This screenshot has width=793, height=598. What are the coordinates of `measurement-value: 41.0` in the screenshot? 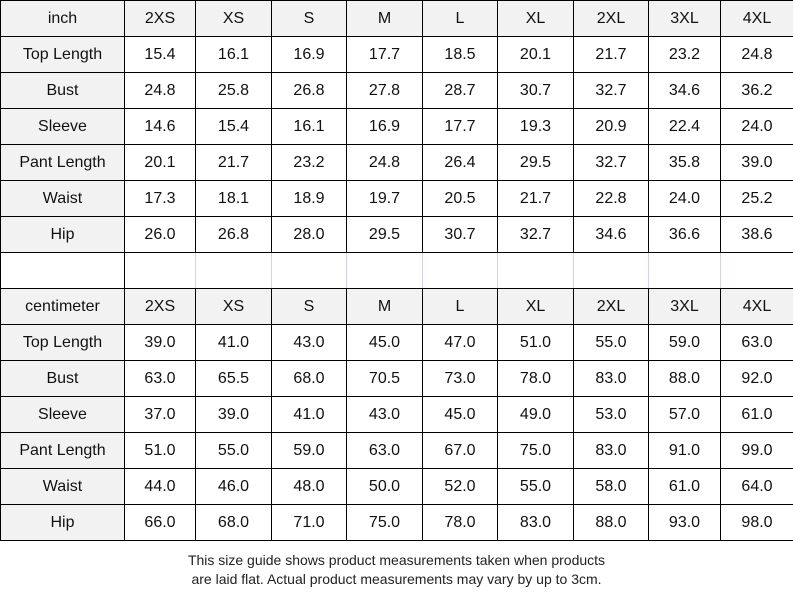 It's located at (309, 414).